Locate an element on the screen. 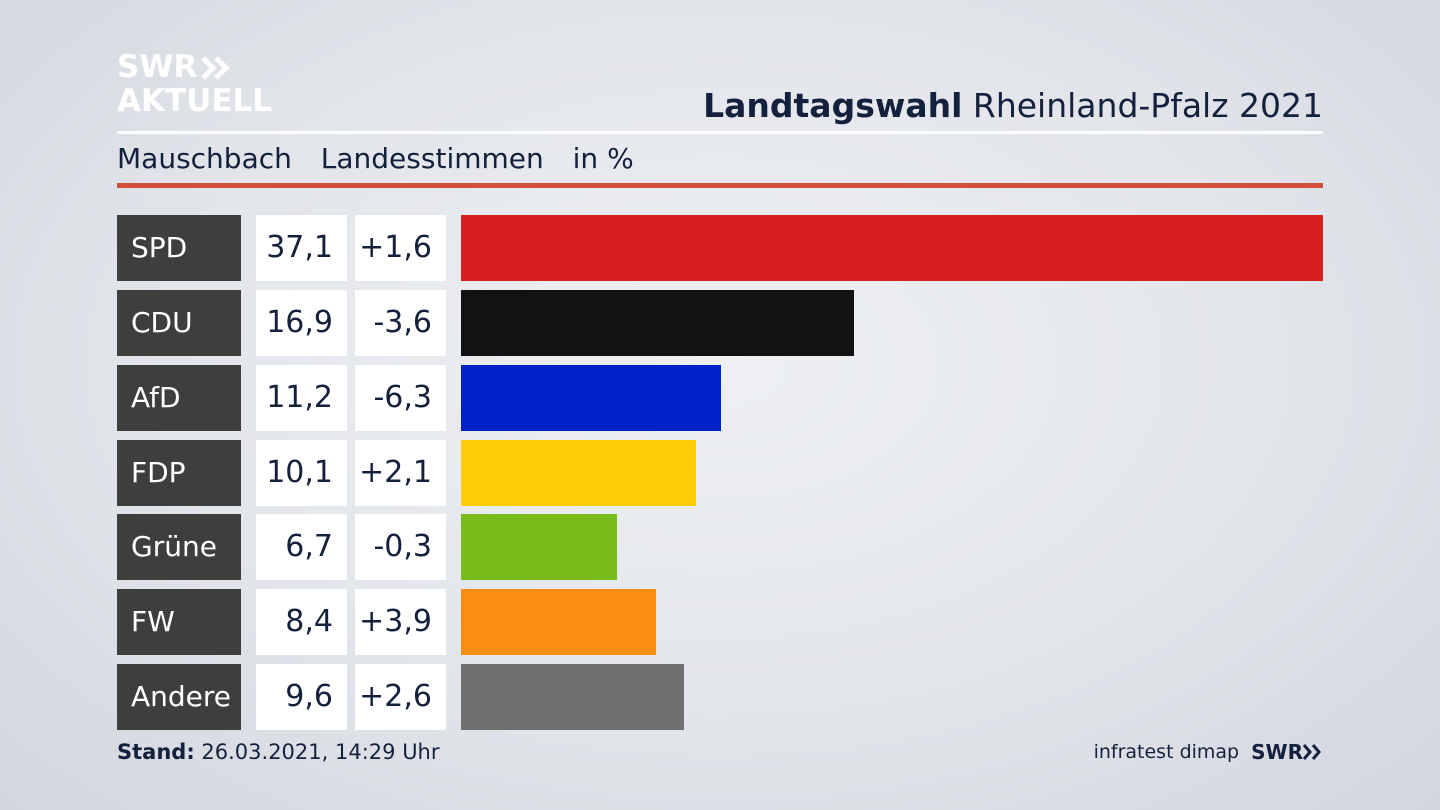 This screenshot has width=1440, height=810. party-label: FW is located at coordinates (179, 622).